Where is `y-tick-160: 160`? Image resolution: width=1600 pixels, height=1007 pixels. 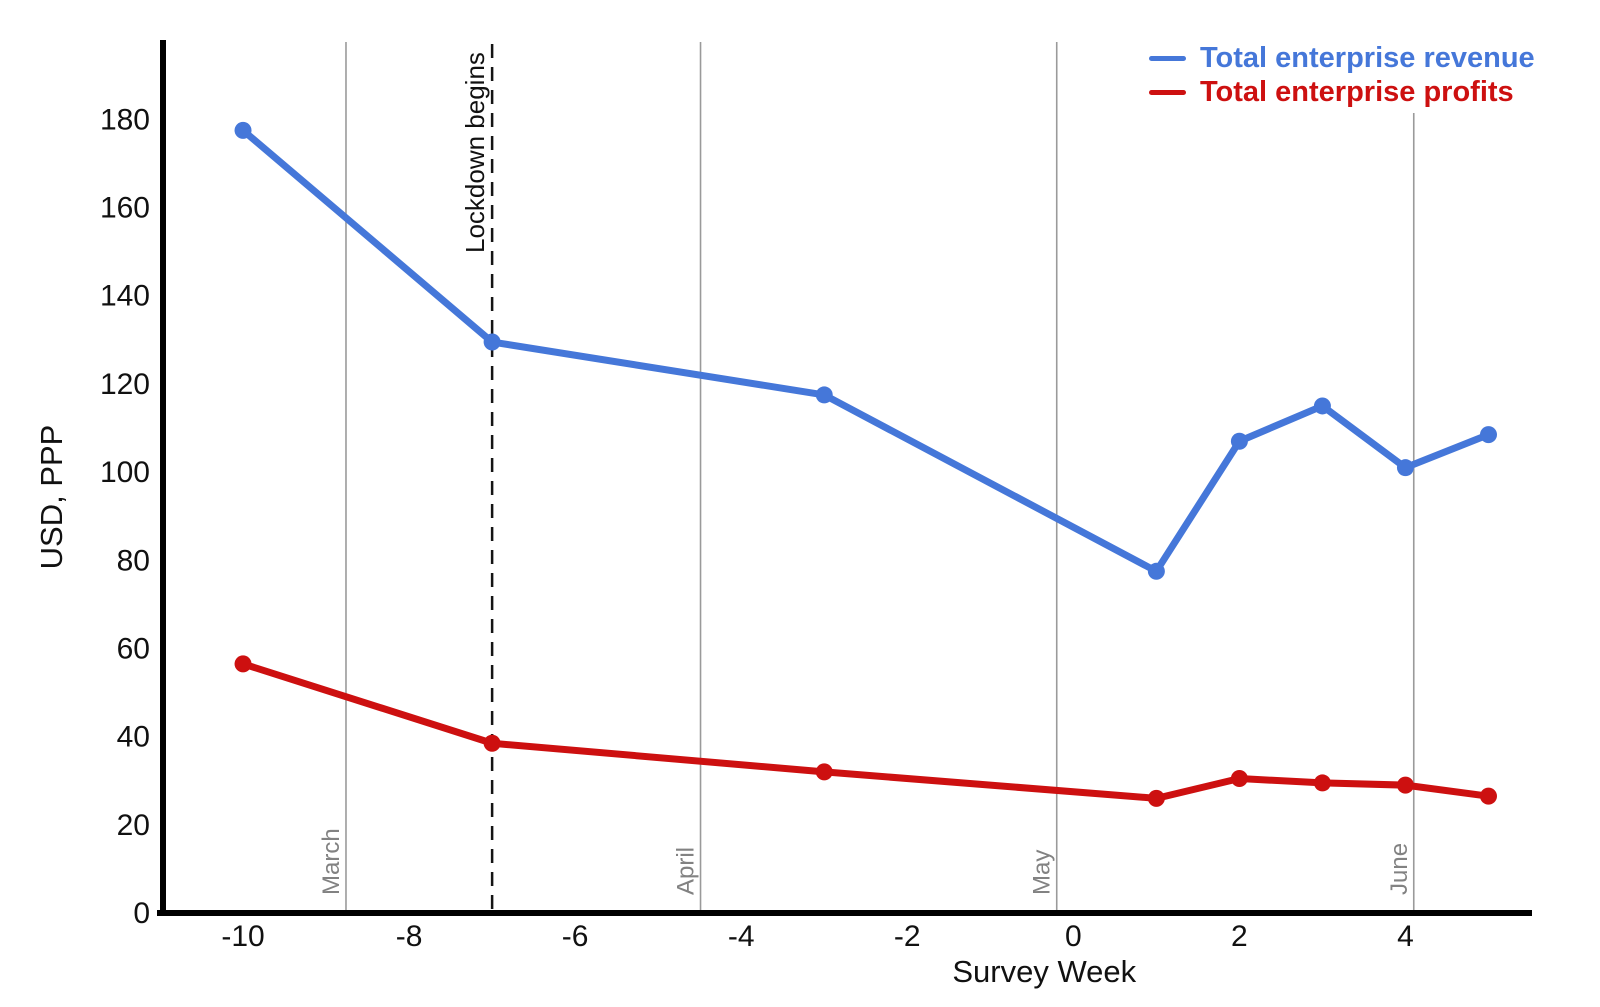 y-tick-160: 160 is located at coordinates (125, 208).